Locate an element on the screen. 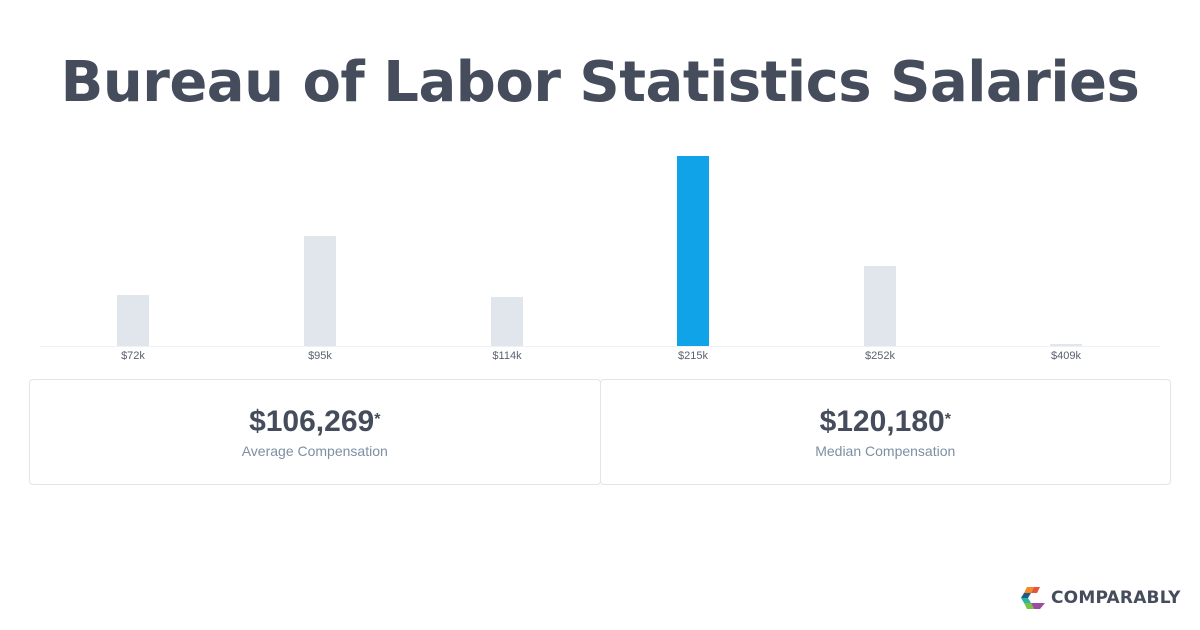  comparably-logo-icon is located at coordinates (1033, 598).